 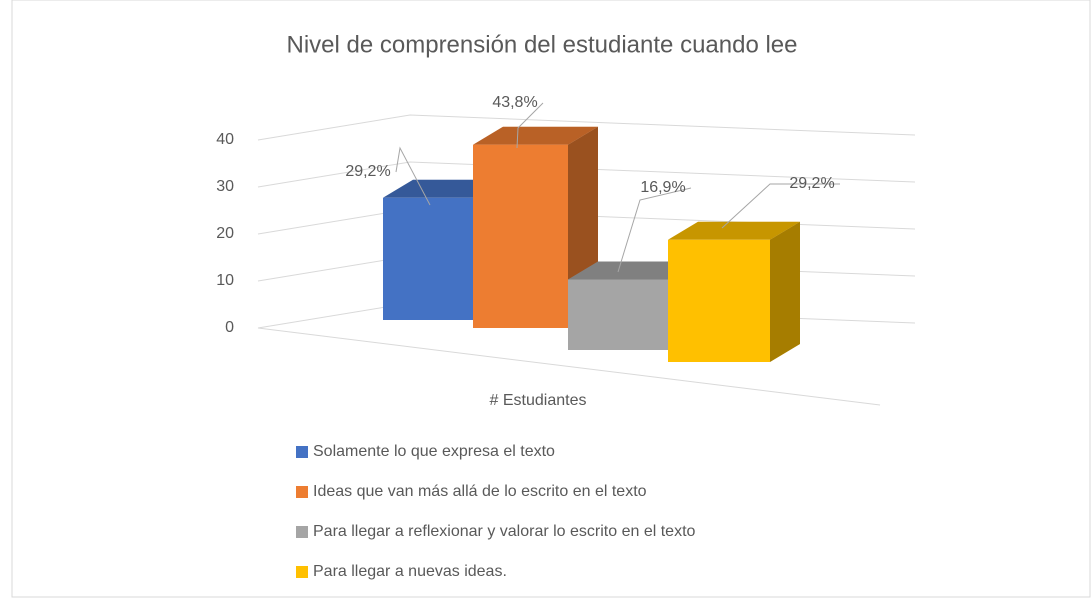 I want to click on axis-category-label: # Estudiantes, so click(x=538, y=400).